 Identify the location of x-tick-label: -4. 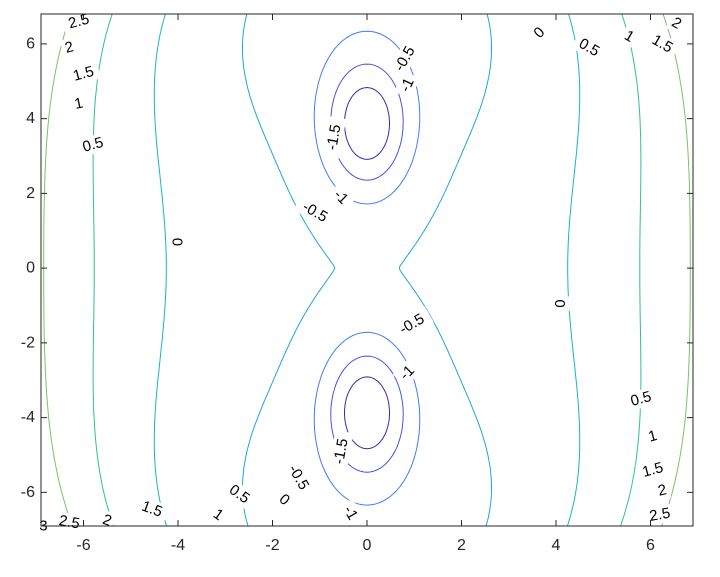
(178, 545).